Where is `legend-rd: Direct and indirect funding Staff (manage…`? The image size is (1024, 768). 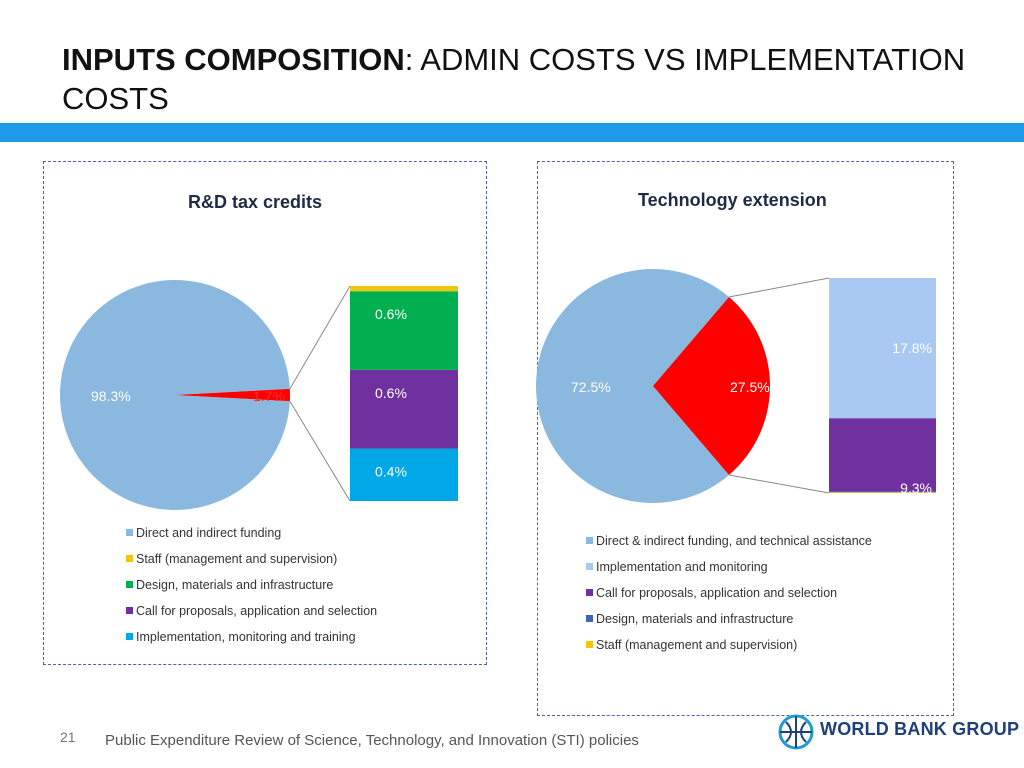
legend-rd: Direct and indirect funding Staff (manage… is located at coordinates (251, 590).